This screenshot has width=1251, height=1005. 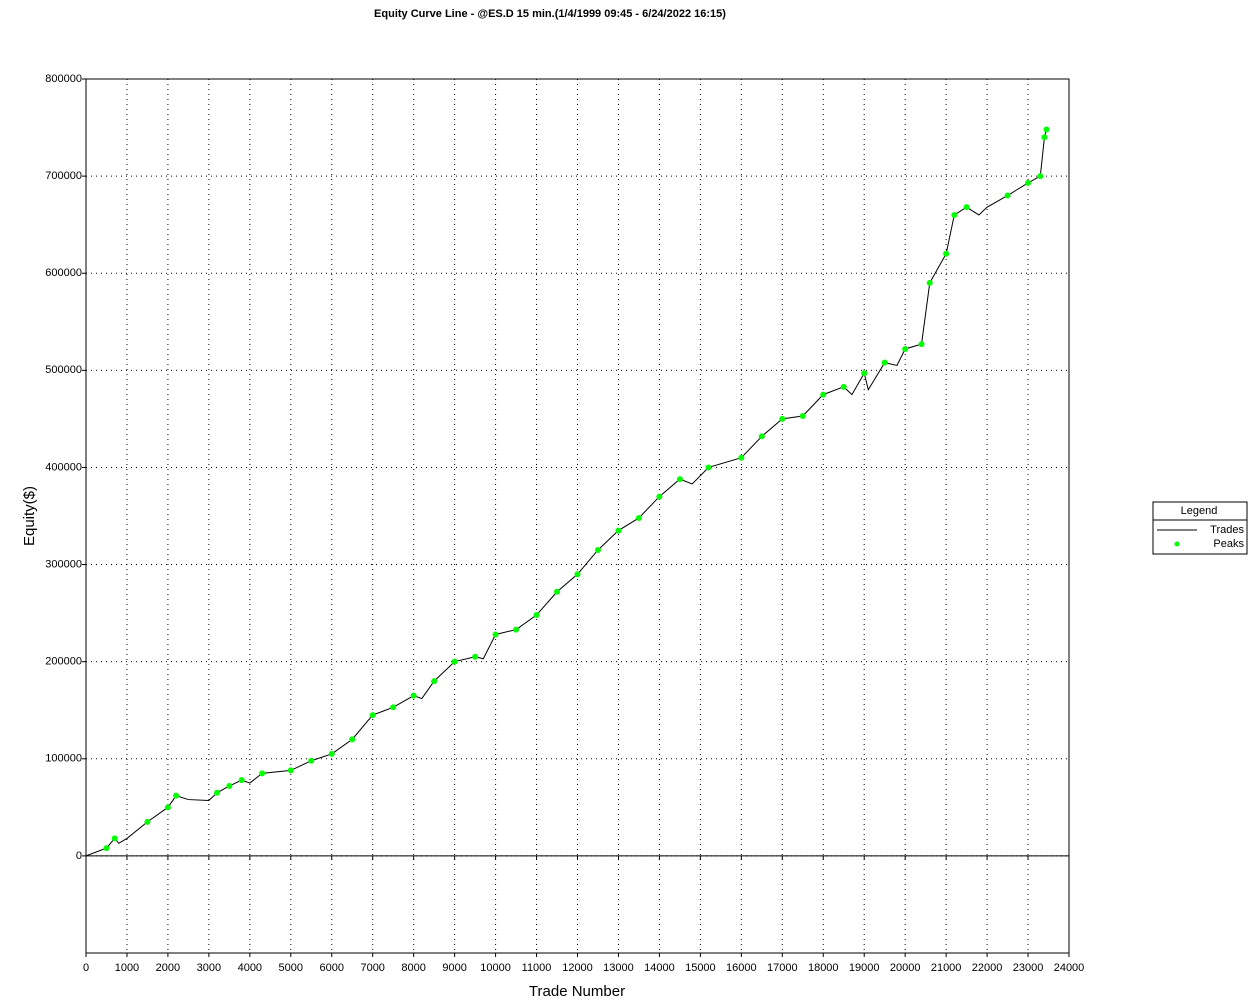 What do you see at coordinates (1227, 530) in the screenshot?
I see `legend-label: Trades` at bounding box center [1227, 530].